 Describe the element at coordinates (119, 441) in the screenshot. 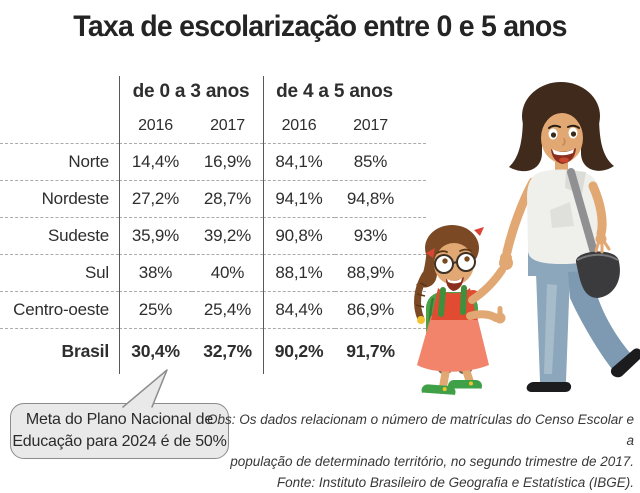

I see `goal-callout-line: Educação para 2024 é de 50%` at that location.